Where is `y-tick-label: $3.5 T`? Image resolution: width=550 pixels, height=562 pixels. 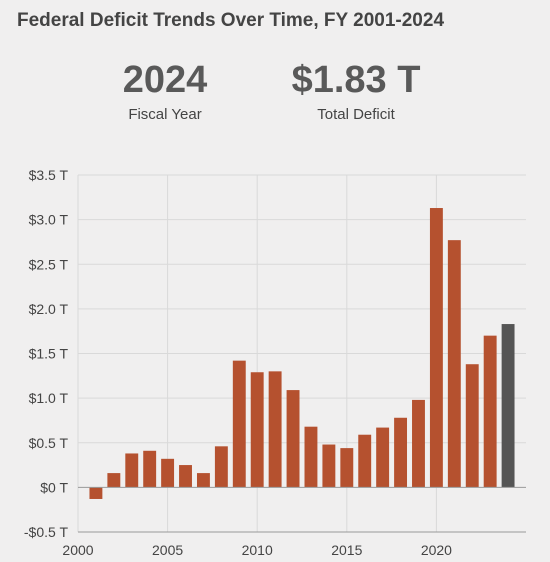 y-tick-label: $3.5 T is located at coordinates (49, 175).